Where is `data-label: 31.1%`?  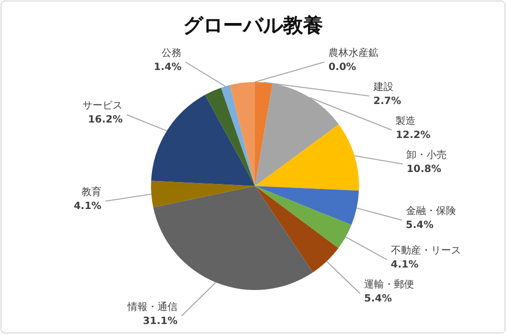 data-label: 31.1% is located at coordinates (160, 321).